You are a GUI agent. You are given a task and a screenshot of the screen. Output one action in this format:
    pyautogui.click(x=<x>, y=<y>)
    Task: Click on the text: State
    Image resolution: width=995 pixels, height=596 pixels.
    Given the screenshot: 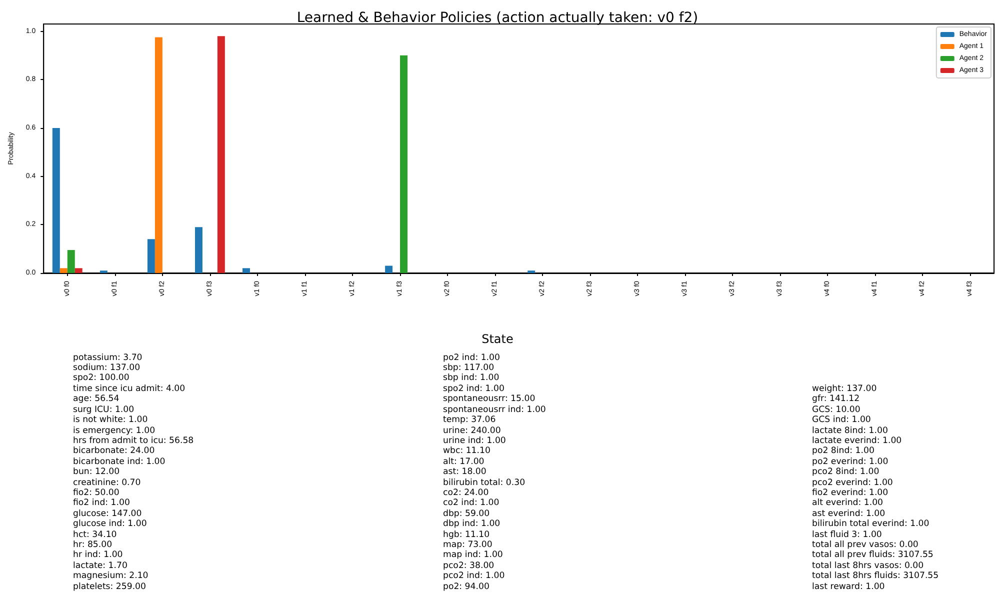 What is the action you would take?
    pyautogui.click(x=497, y=339)
    